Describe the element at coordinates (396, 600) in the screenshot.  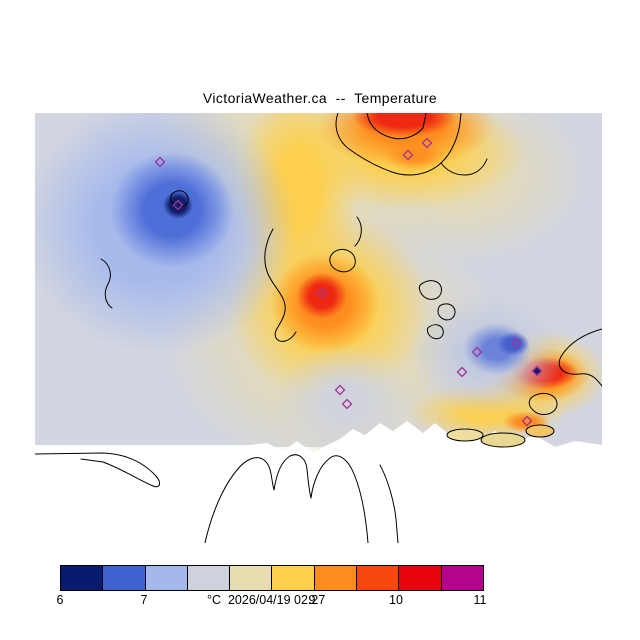
I see `colorbar-tick: 10` at that location.